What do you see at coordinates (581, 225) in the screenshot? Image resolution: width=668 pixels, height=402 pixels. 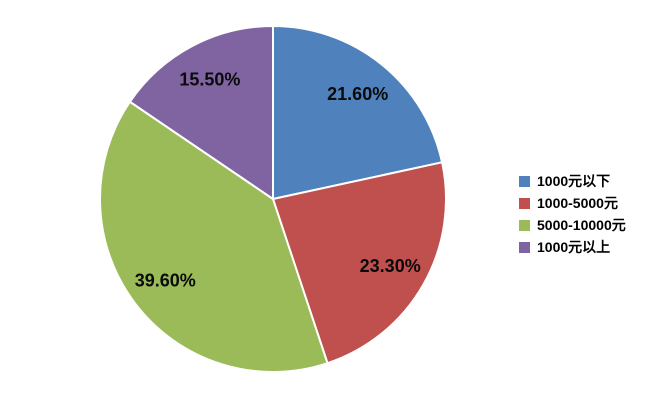 I see `legend-label-3: 5000-10000元` at bounding box center [581, 225].